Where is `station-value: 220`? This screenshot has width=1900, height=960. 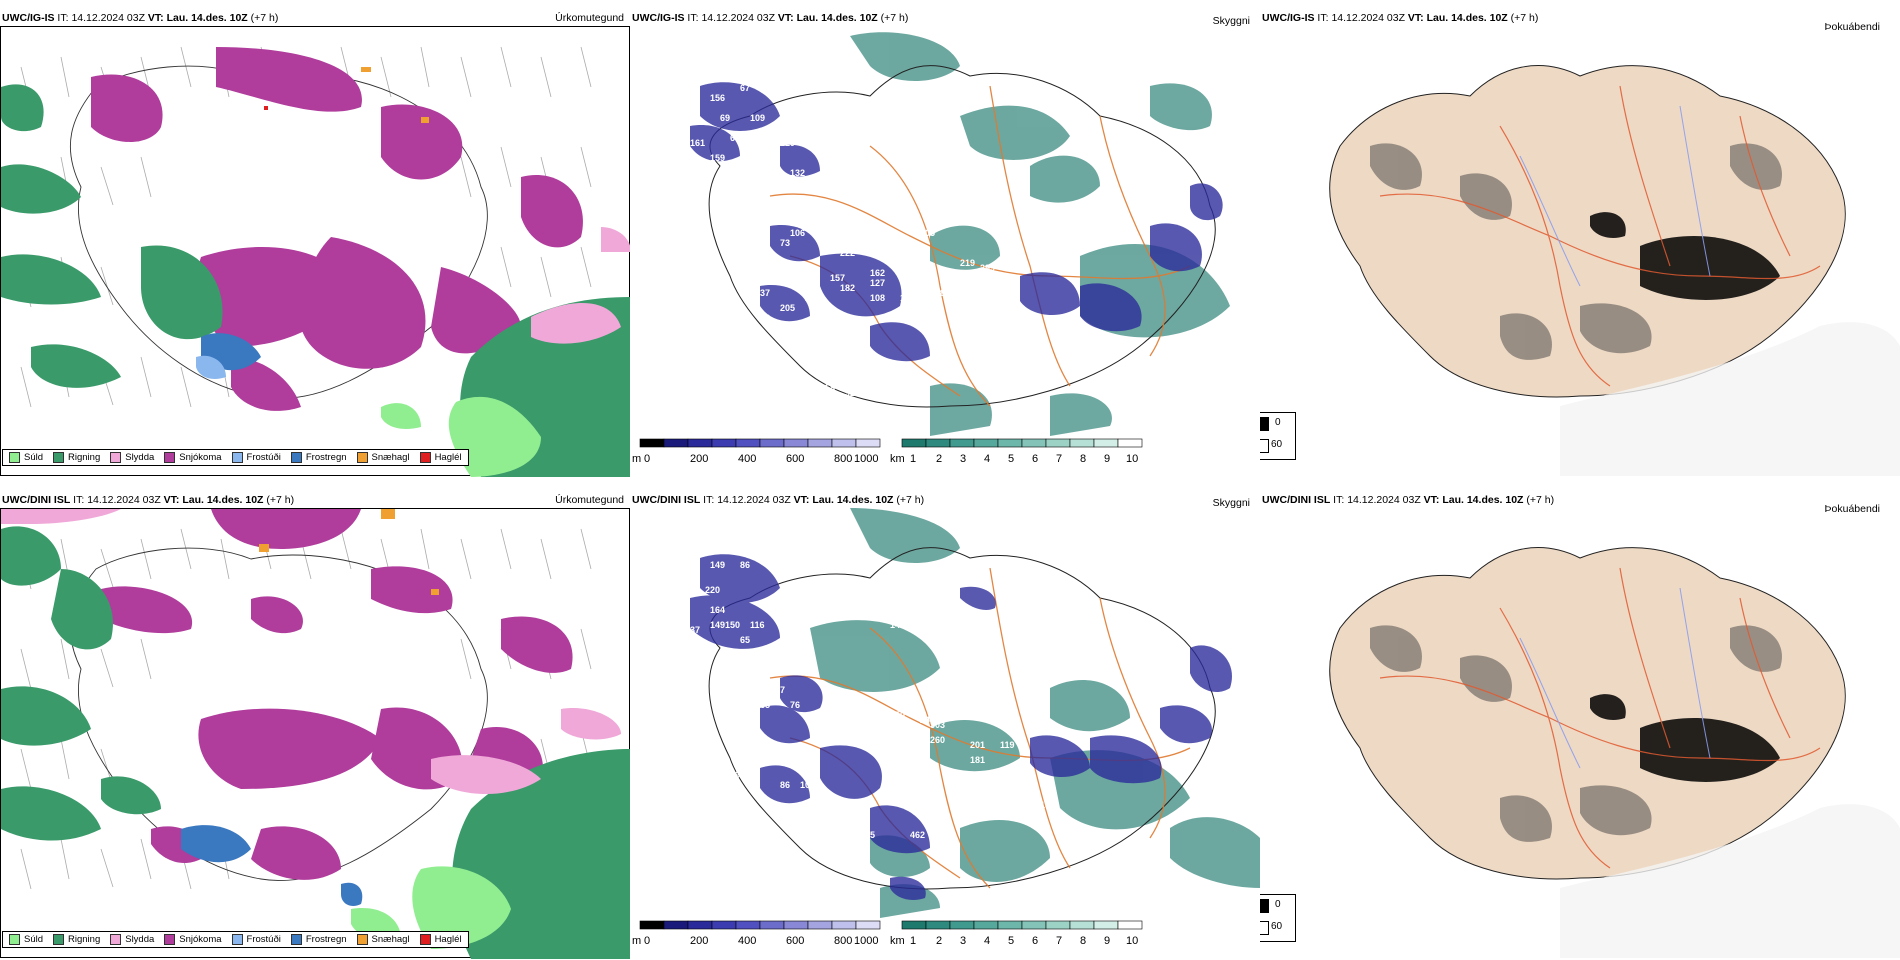
station-value: 220 is located at coordinates (712, 590).